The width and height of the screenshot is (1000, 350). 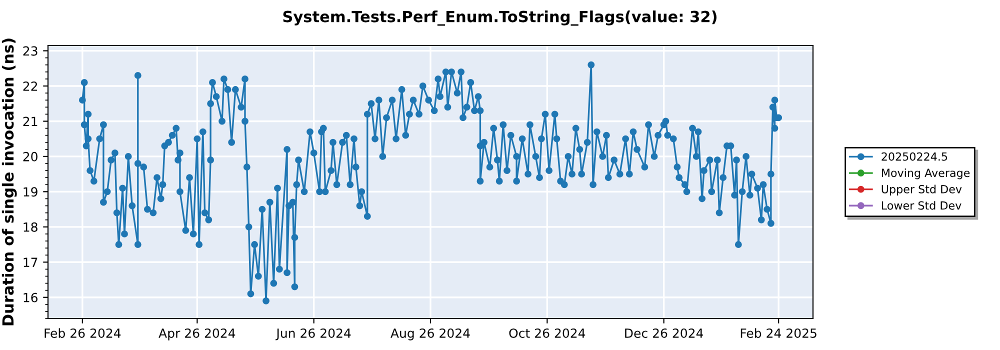 I want to click on chart-title: System.Tests.Perf_Enum.ToString_Flags(value: 32), so click(x=499, y=18).